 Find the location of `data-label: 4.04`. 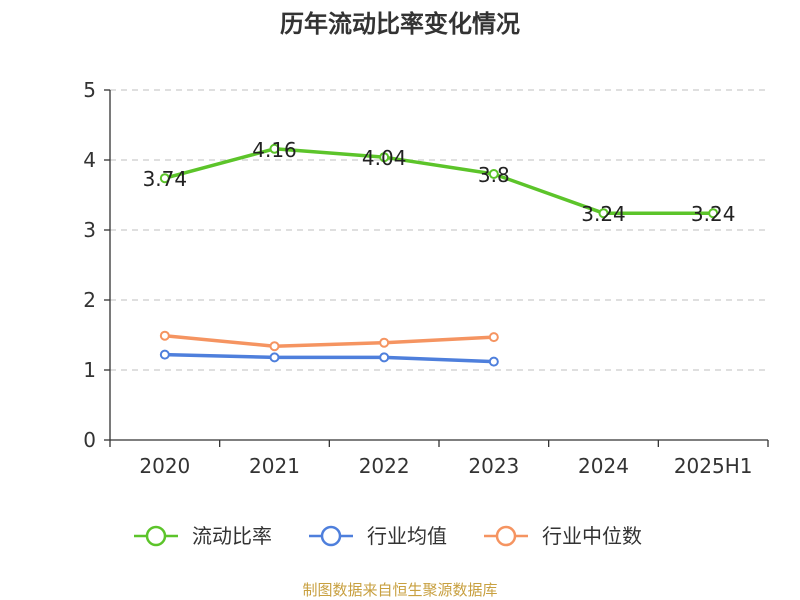

data-label: 4.04 is located at coordinates (384, 158).